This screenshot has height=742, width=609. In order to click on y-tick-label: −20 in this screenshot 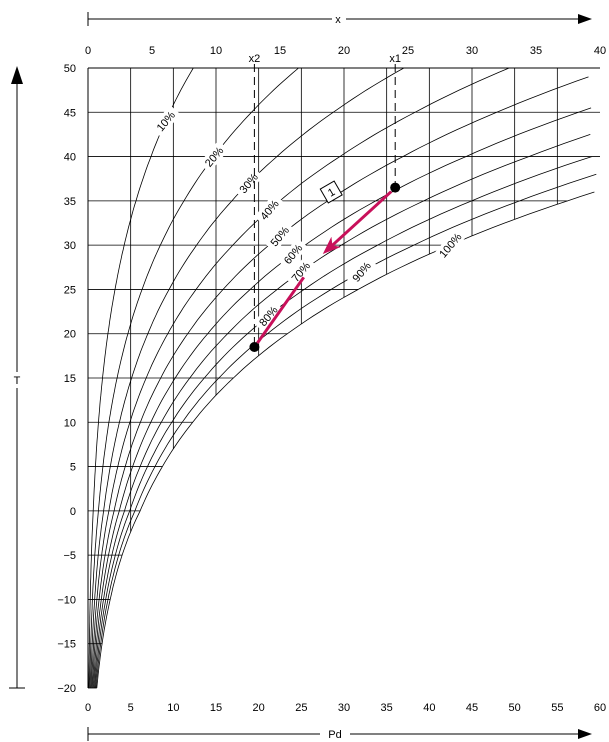, I will do `click(66, 689)`.